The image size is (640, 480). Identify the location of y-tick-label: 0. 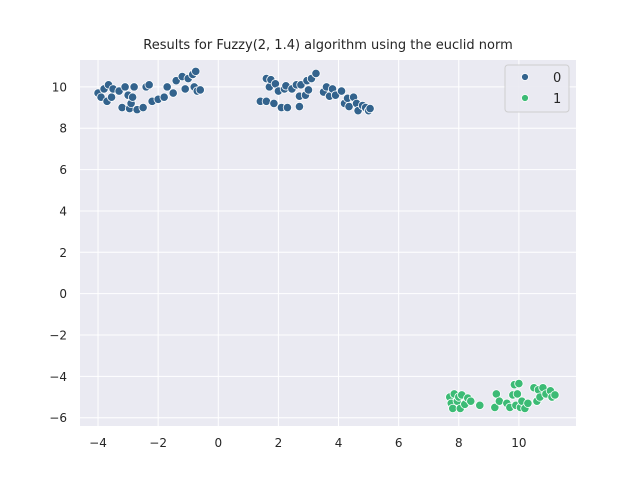
(63, 294).